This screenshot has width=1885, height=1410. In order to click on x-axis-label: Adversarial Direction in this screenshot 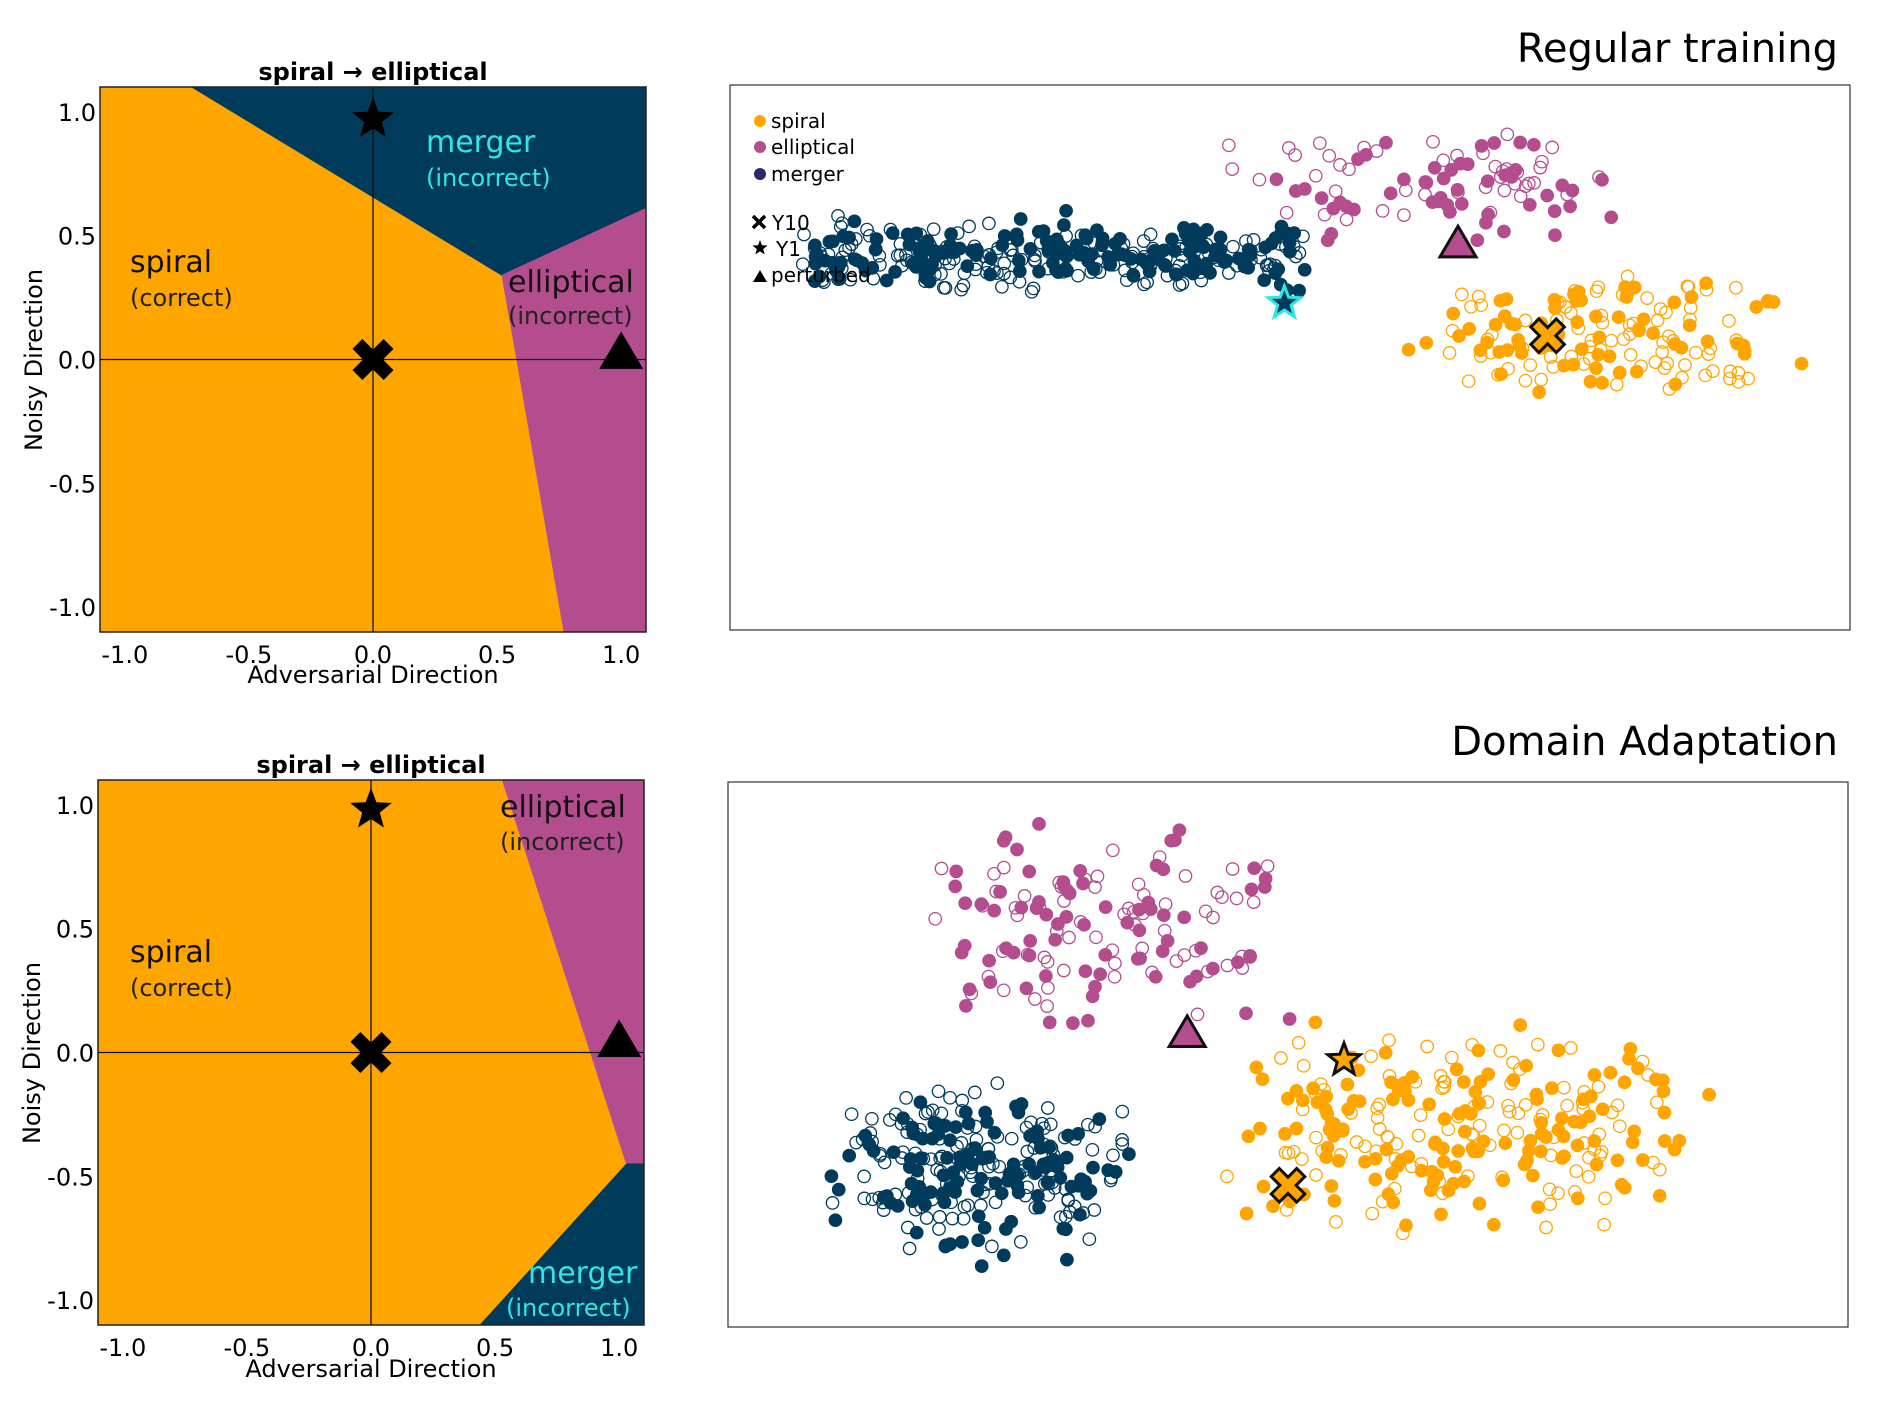, I will do `click(372, 675)`.